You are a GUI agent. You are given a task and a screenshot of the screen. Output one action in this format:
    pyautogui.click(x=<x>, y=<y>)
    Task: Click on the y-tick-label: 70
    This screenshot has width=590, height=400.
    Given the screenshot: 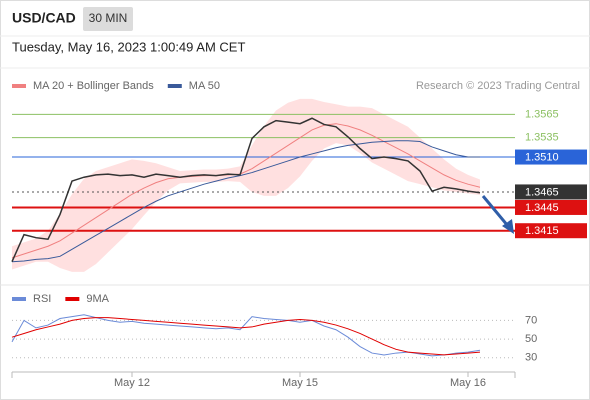 What is the action you would take?
    pyautogui.click(x=531, y=320)
    